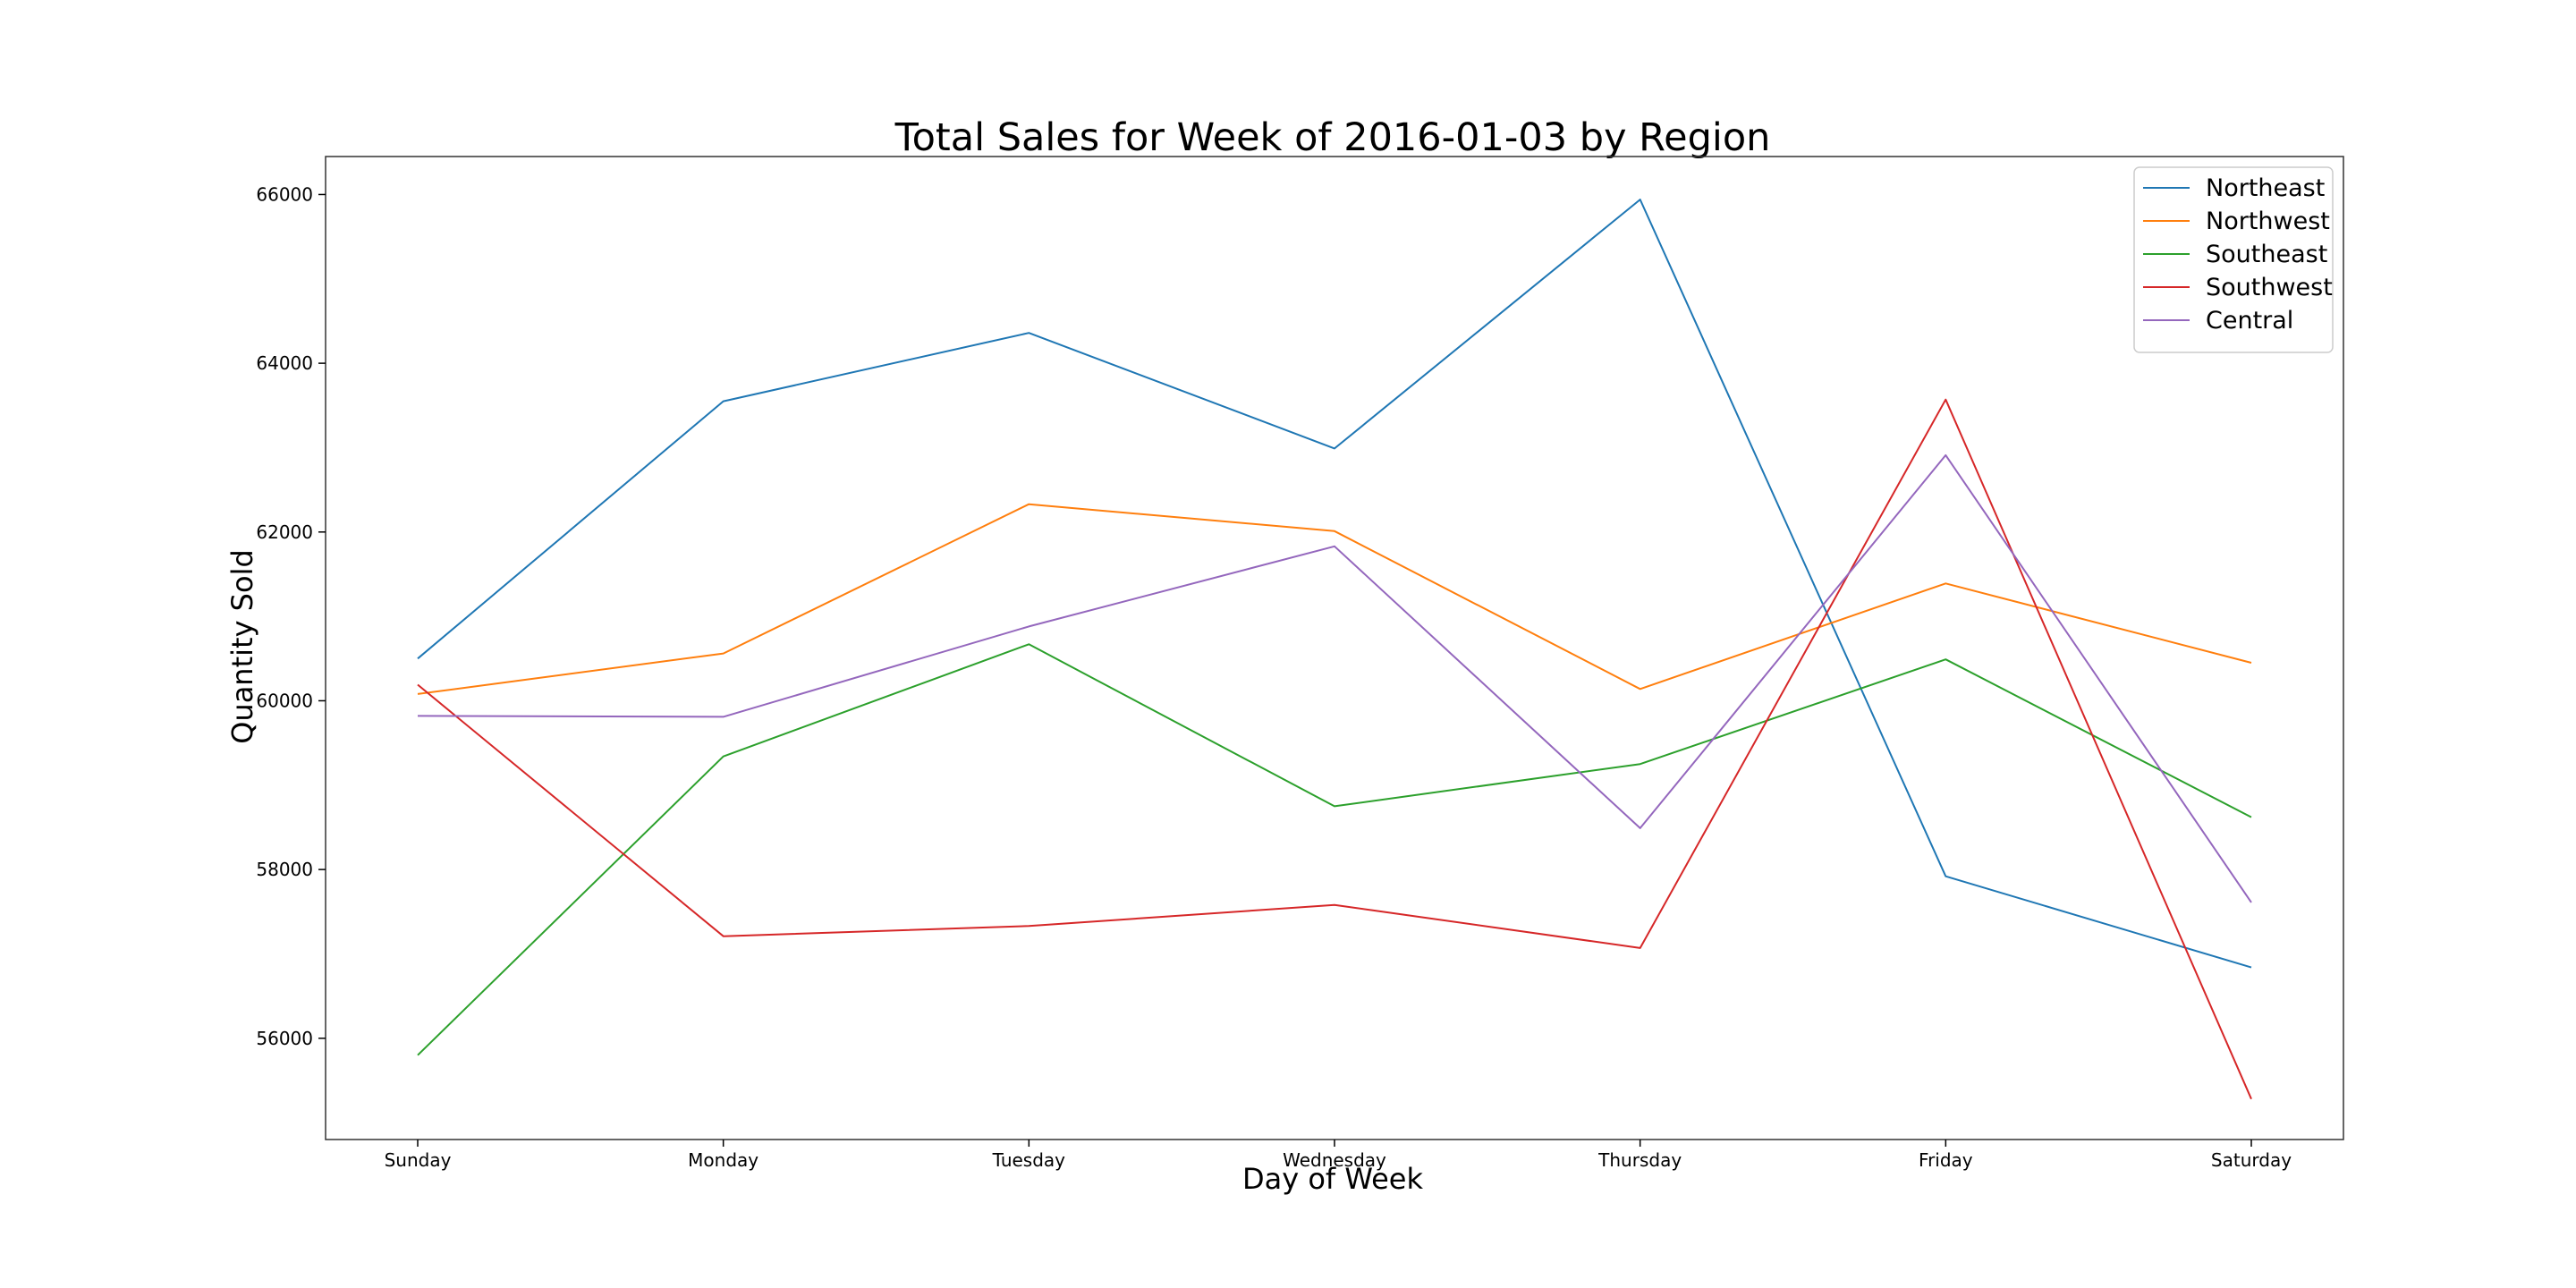 The width and height of the screenshot is (2576, 1288). Describe the element at coordinates (723, 1160) in the screenshot. I see `x-tick-label-monday: Monday` at that location.